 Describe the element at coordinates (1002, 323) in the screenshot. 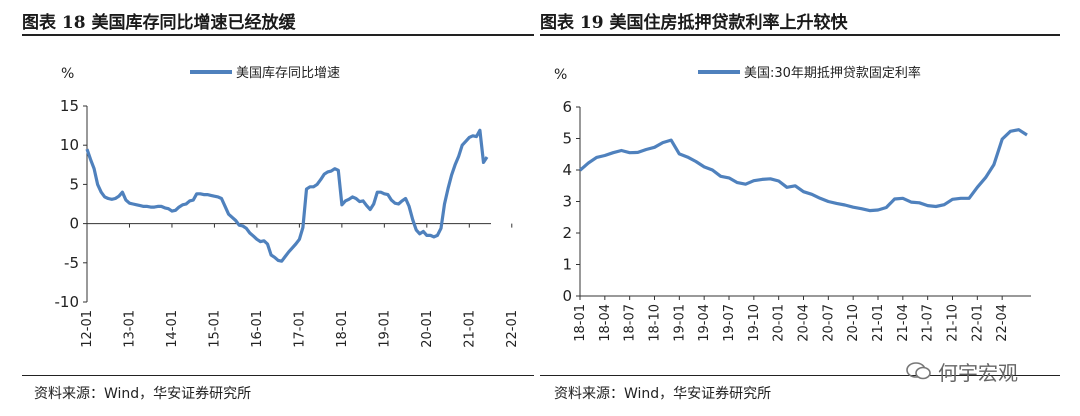

I see `right-x-tick-label: 22-04` at that location.